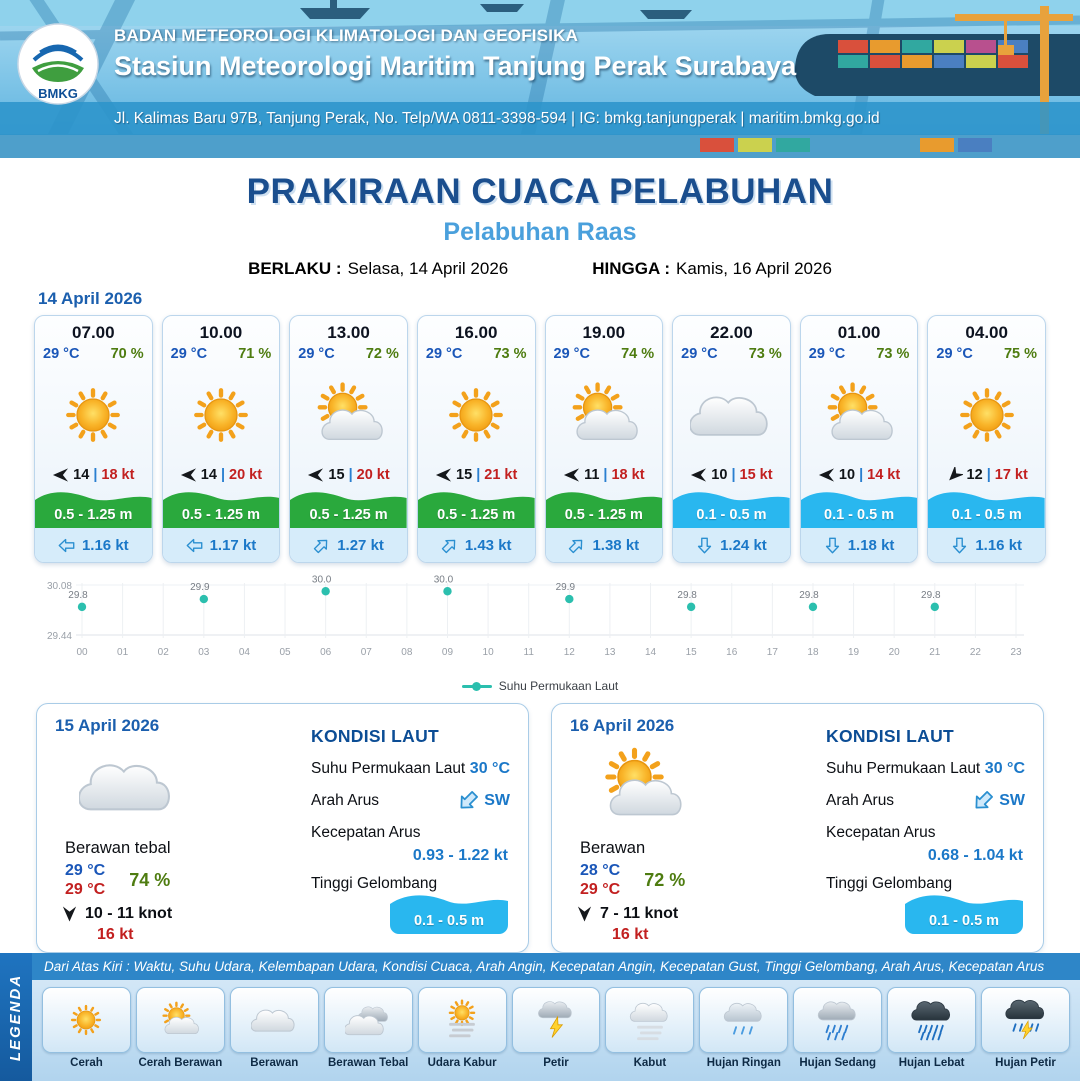 Image resolution: width=1080 pixels, height=1081 pixels. Describe the element at coordinates (1016, 652) in the screenshot. I see `svg-text: 23` at that location.